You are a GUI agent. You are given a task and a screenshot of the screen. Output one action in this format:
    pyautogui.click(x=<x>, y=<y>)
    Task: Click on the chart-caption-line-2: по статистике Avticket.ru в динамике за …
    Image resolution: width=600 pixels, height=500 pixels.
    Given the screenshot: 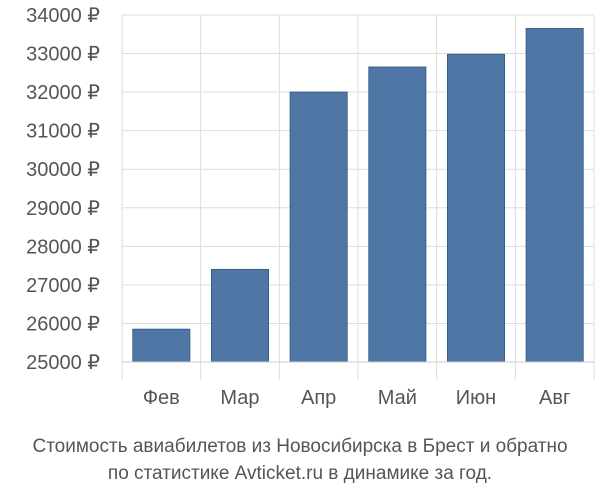 What is the action you would take?
    pyautogui.click(x=300, y=473)
    